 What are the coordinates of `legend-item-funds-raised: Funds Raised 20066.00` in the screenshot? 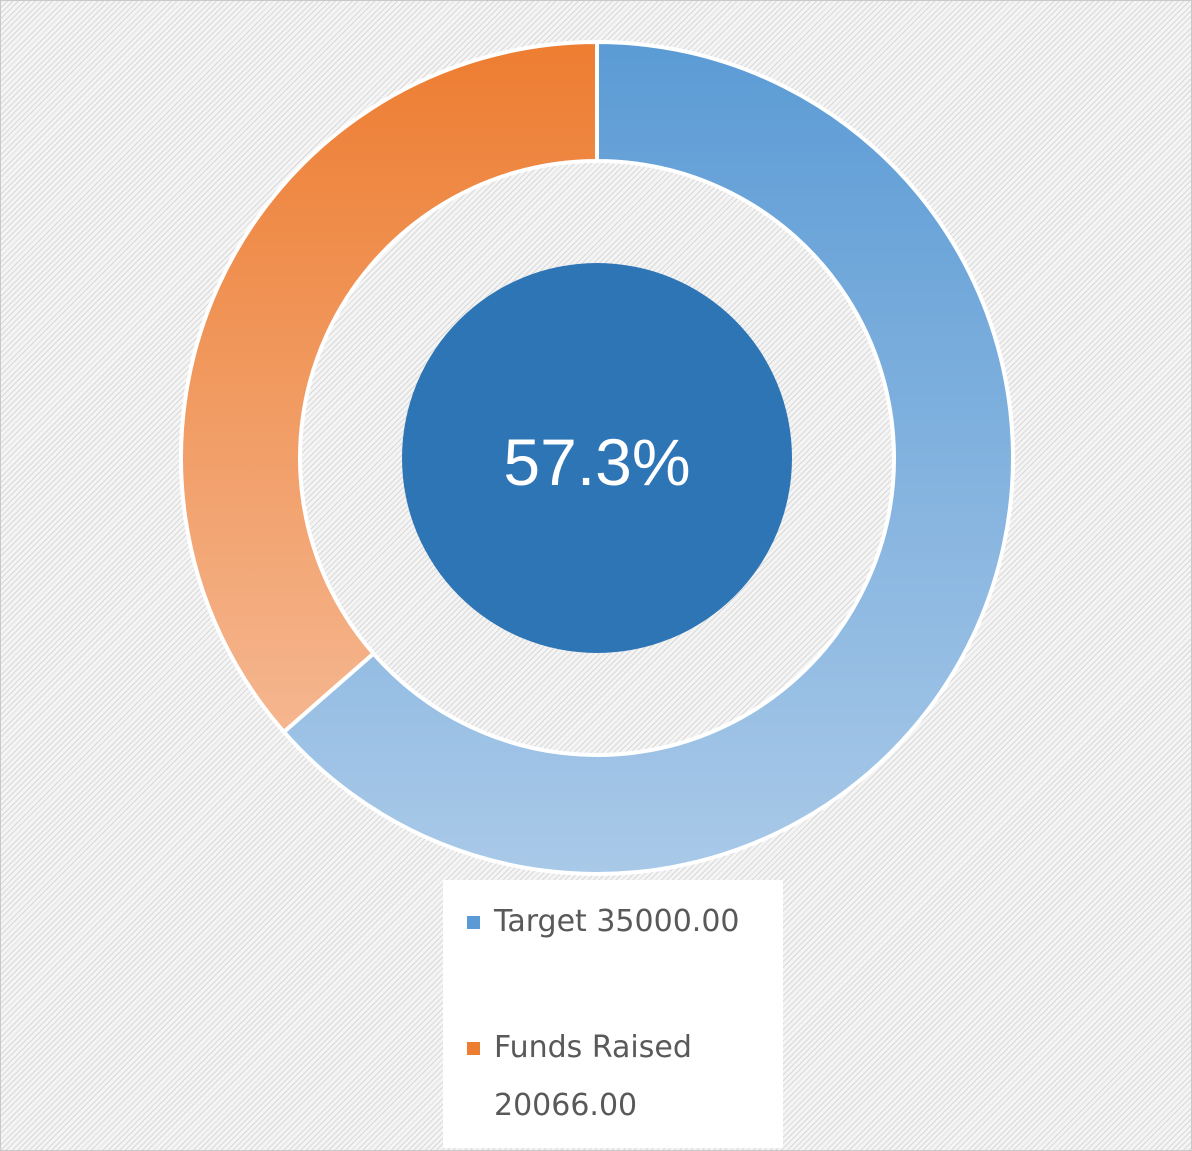 It's located at (617, 1077).